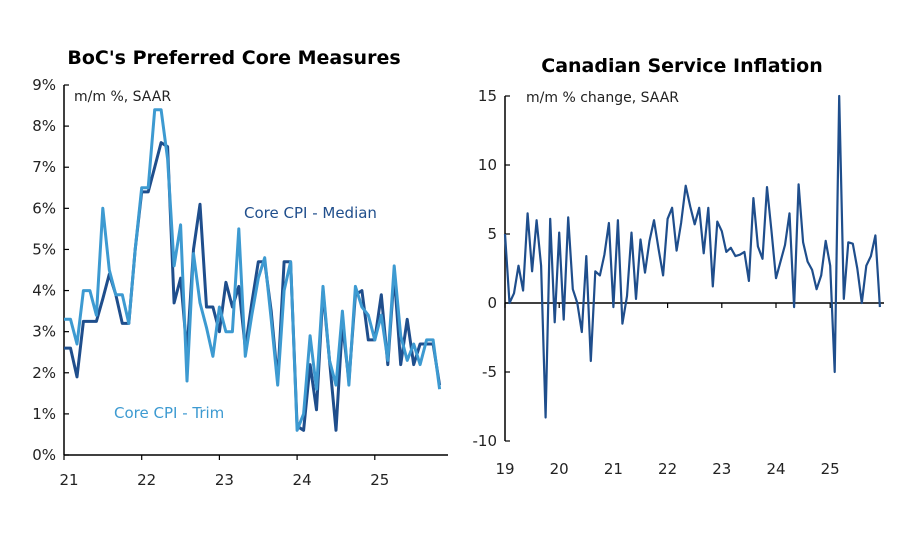 Image resolution: width=900 pixels, height=533 pixels. I want to click on right-chart-subtitle: m/m % change, SAAR, so click(602, 98).